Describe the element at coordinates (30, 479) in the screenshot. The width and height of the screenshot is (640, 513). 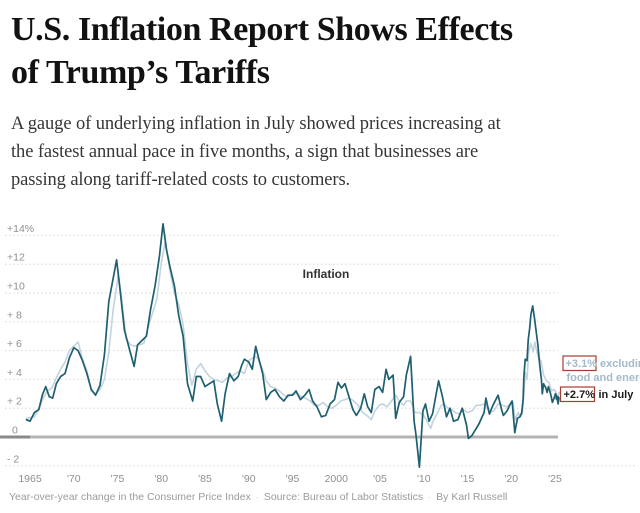
I see `x-axis-tick-label: 1965` at that location.